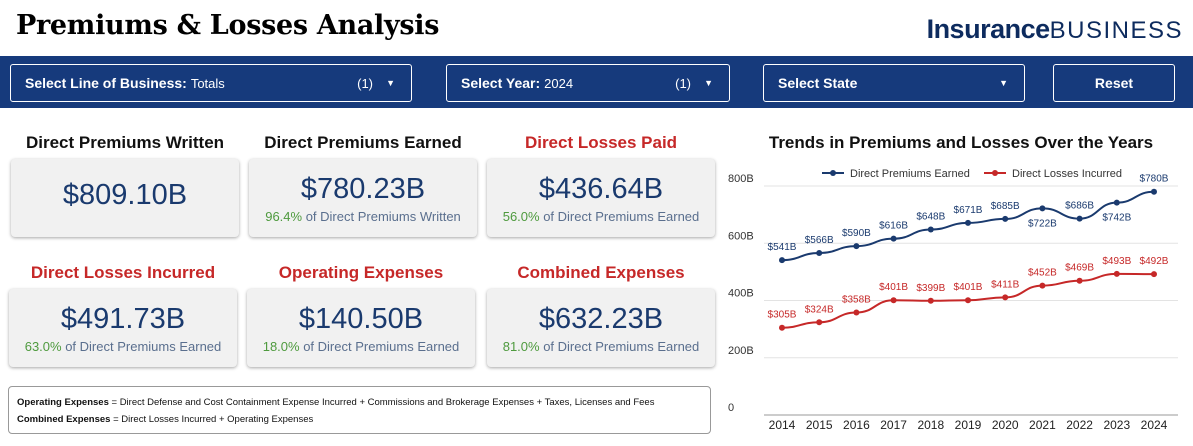 The width and height of the screenshot is (1193, 446). I want to click on line-of-business-dropdown: Select Line of Business: Totals (1) ▼, so click(211, 83).